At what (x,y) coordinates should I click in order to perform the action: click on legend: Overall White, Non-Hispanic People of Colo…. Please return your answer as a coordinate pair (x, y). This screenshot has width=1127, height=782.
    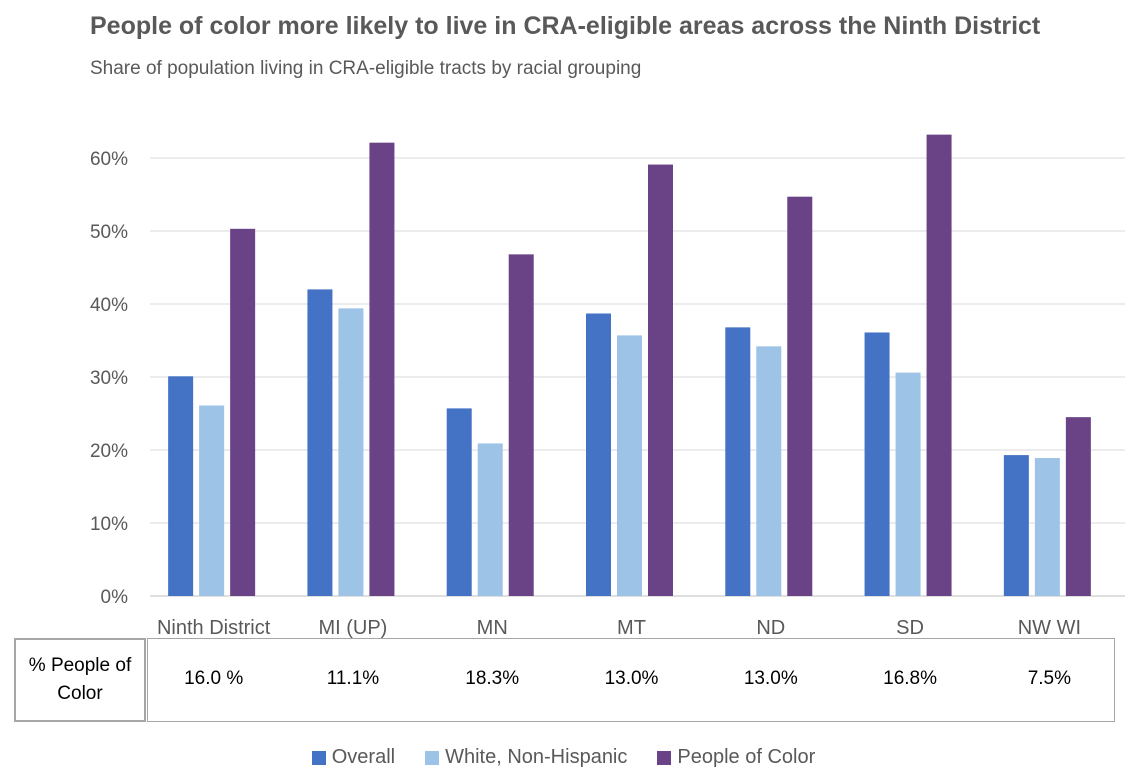
    Looking at the image, I should click on (563, 757).